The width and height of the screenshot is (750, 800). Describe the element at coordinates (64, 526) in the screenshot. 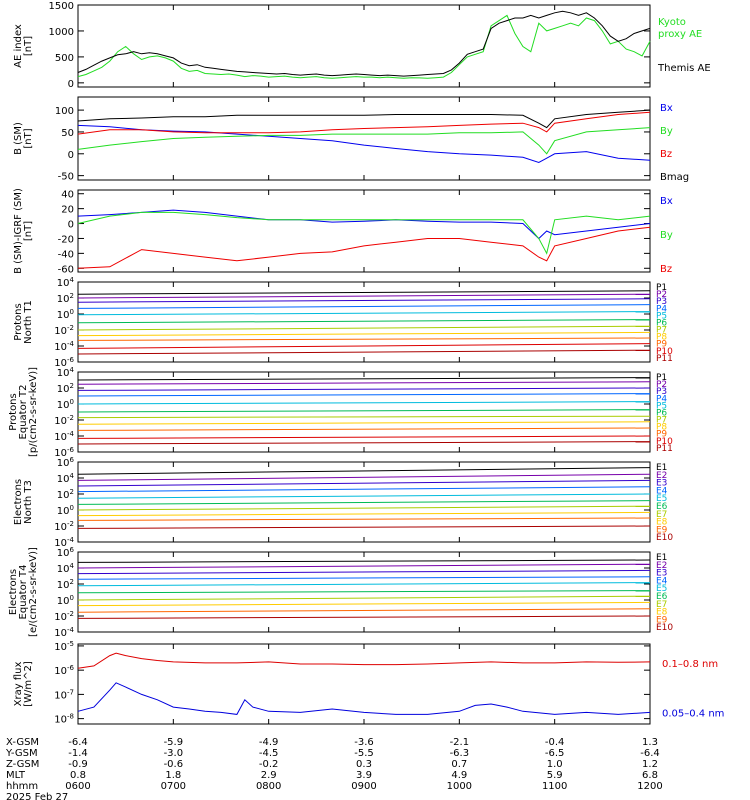

I see `panel-6-ytick-label-1: 10⁻²` at that location.